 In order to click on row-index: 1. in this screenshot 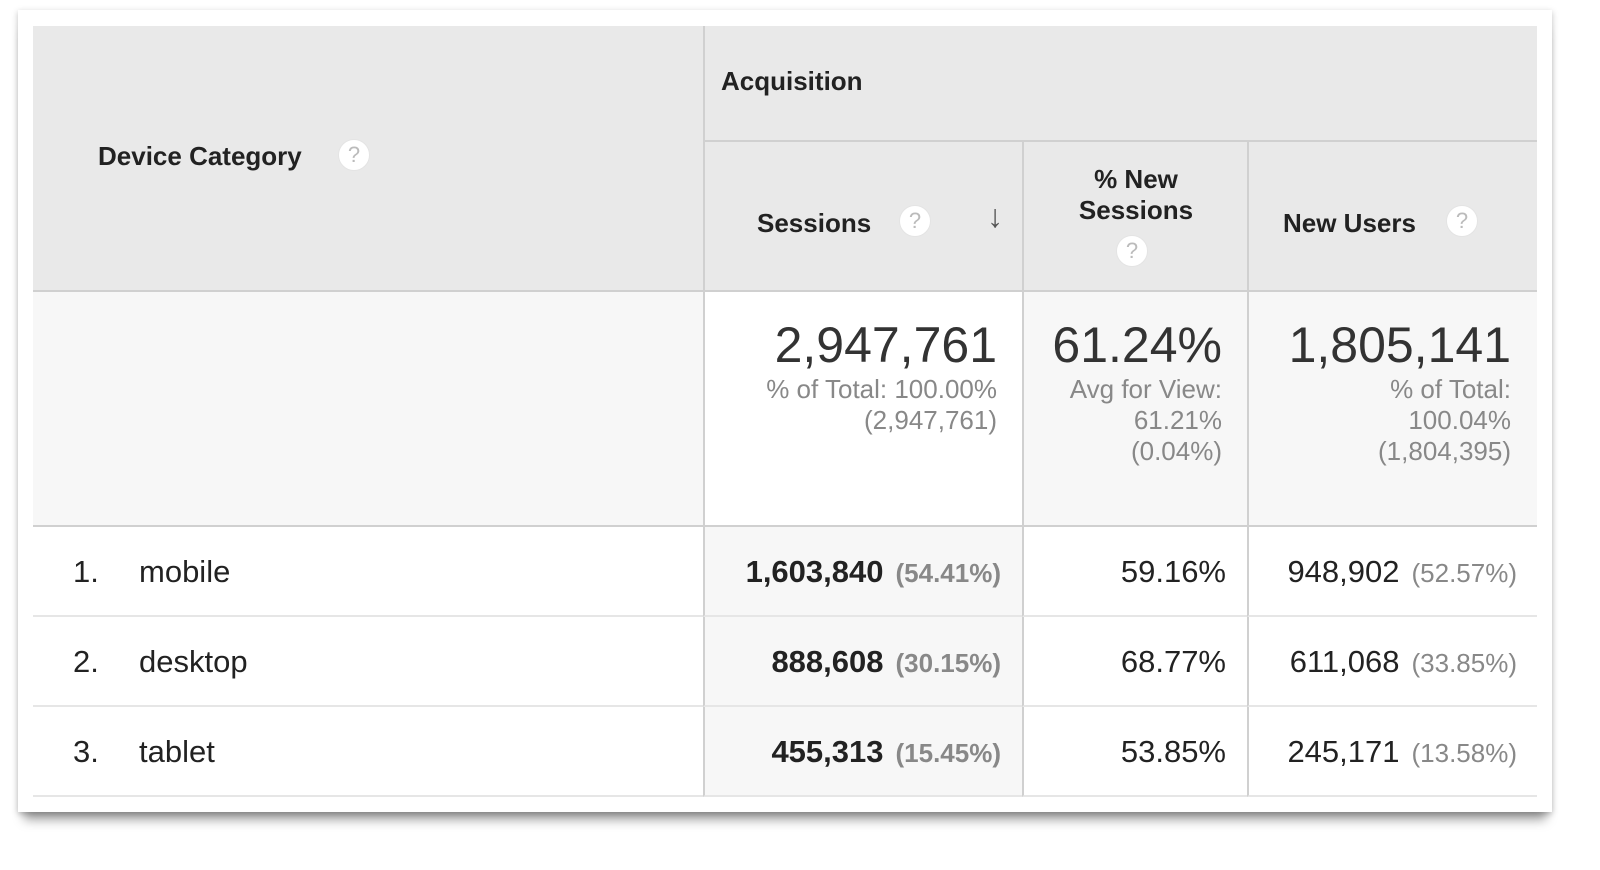, I will do `click(86, 571)`.